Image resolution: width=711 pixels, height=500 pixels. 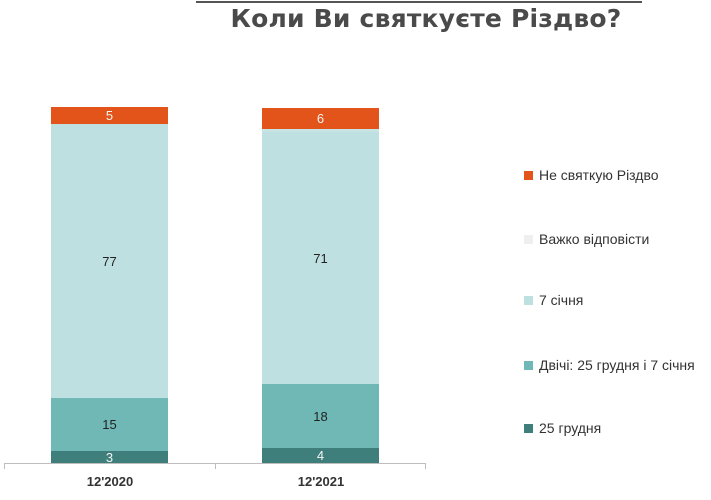 I want to click on legend-item-jan7: 7 січня, so click(x=553, y=300).